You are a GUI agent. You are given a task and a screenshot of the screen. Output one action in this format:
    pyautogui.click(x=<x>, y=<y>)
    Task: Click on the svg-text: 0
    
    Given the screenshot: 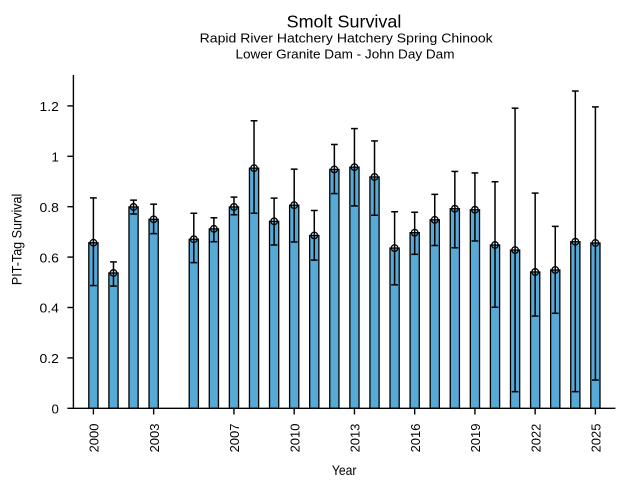 What is the action you would take?
    pyautogui.click(x=54, y=409)
    